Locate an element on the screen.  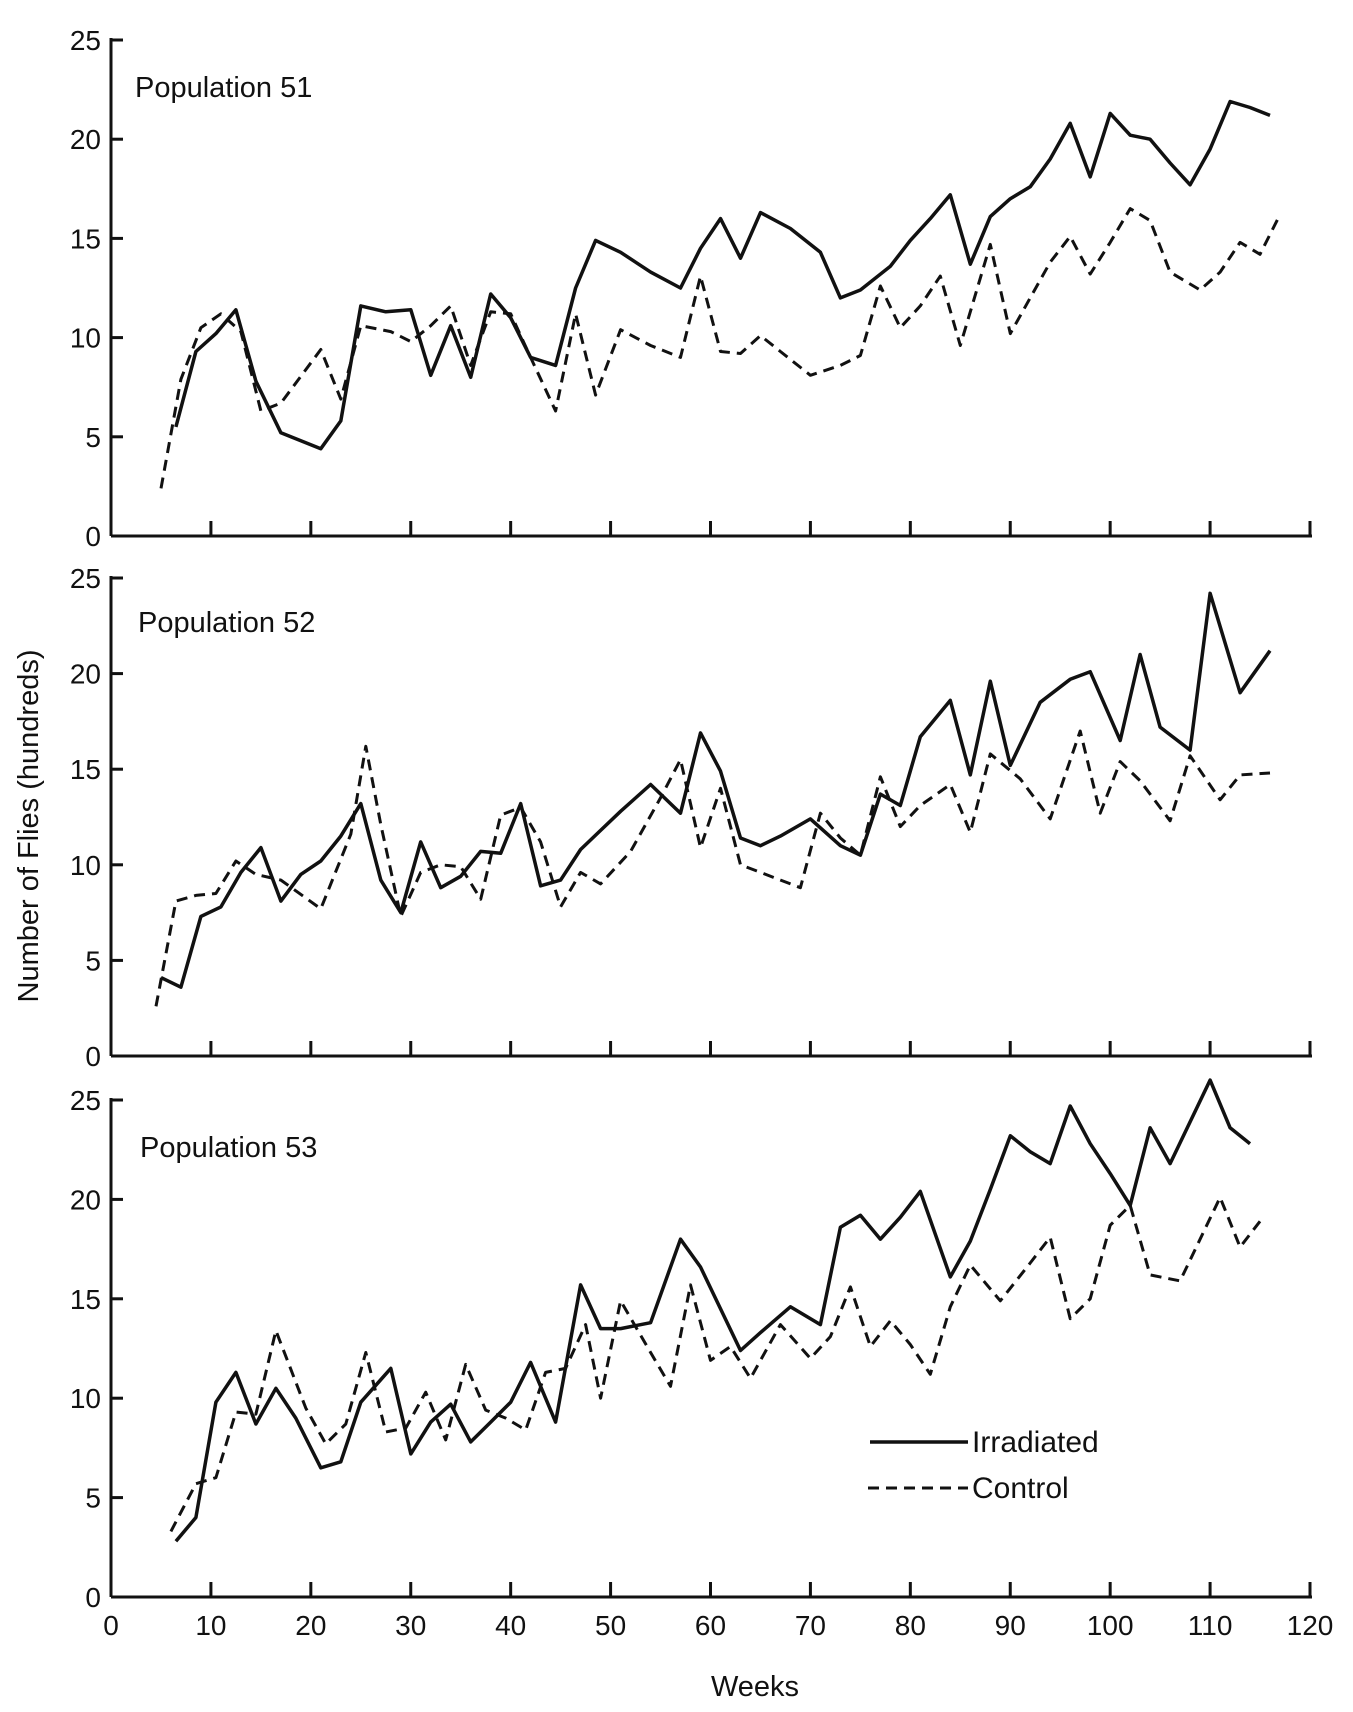
y-axis-title: Number of Flies (hundreds) is located at coordinates (29, 826).